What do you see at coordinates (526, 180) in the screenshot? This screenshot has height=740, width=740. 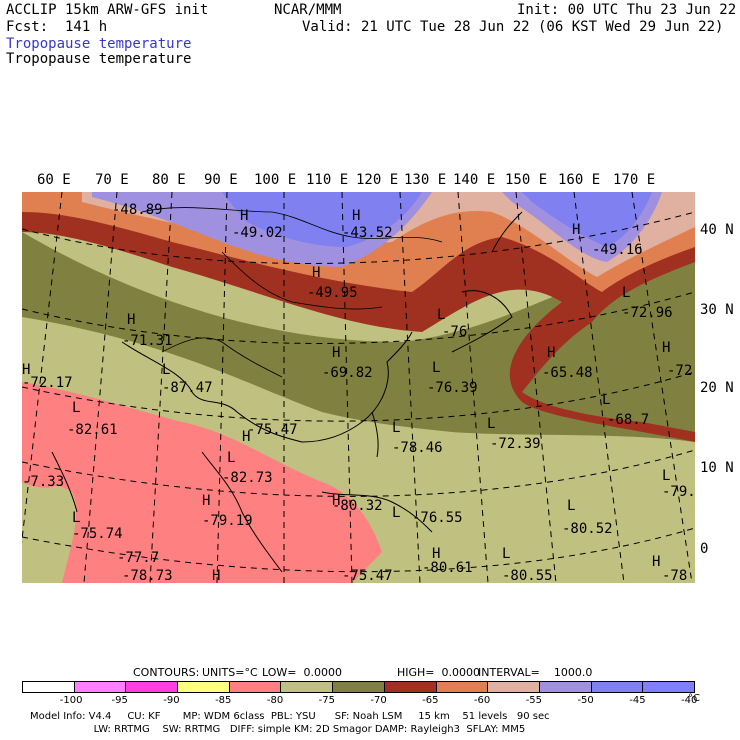 I see `lon-label: 150 E` at bounding box center [526, 180].